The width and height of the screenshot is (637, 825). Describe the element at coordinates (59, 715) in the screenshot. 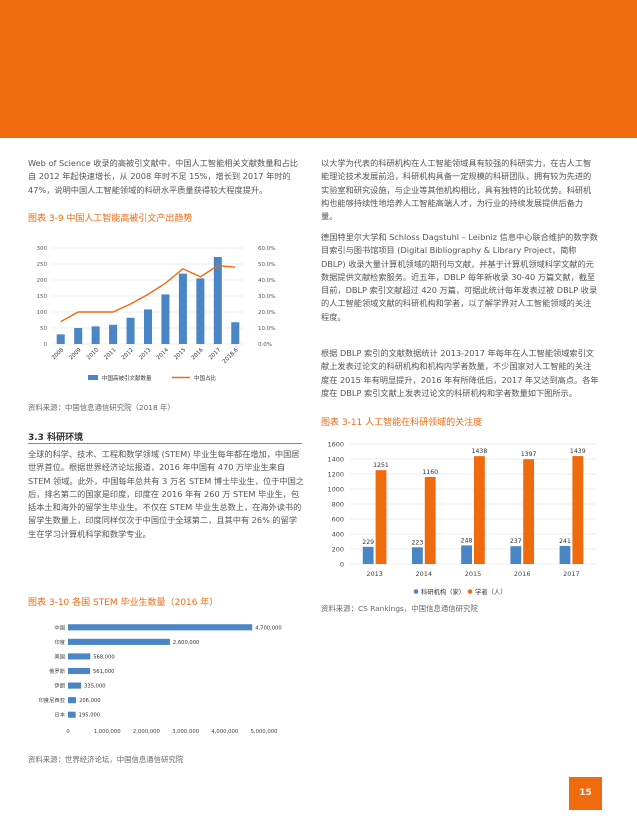

I see `y-category-label: 日本` at that location.